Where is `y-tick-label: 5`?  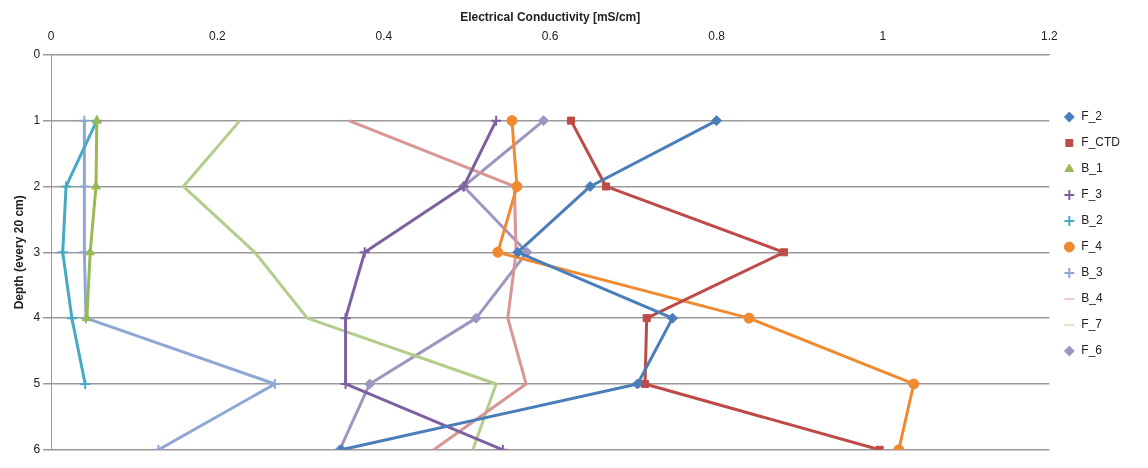 y-tick-label: 5 is located at coordinates (37, 383).